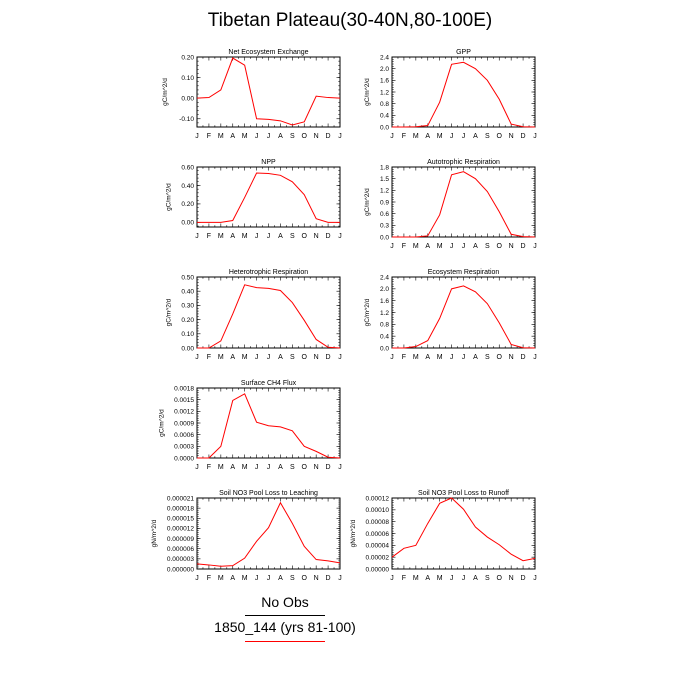  Describe the element at coordinates (268, 493) in the screenshot. I see `panel-title: Soil NO3 Pool Loss to Leaching` at that location.